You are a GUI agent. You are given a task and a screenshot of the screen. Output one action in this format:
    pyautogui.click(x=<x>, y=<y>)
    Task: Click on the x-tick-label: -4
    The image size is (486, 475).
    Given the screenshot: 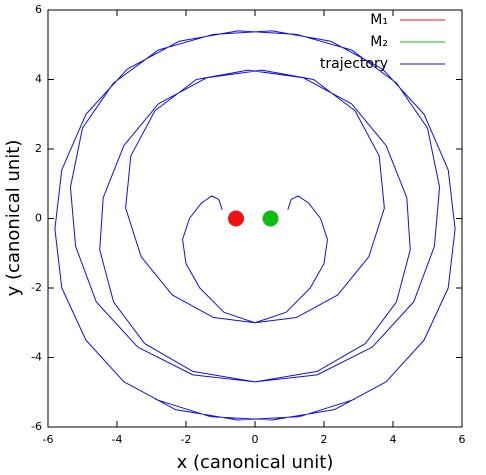 What is the action you would take?
    pyautogui.click(x=117, y=439)
    